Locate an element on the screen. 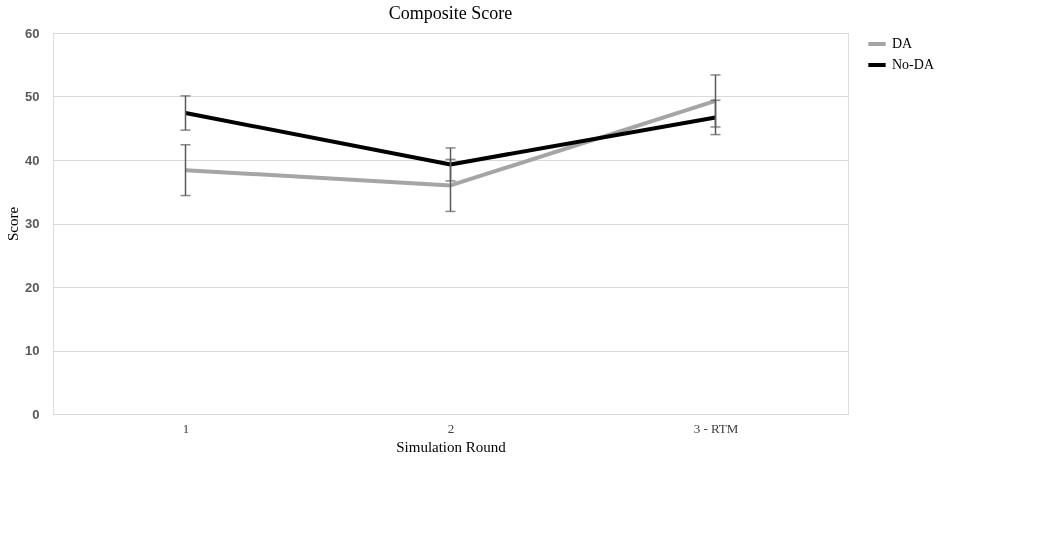 This screenshot has width=1047, height=548. y-tick-label: 40 is located at coordinates (32, 160).